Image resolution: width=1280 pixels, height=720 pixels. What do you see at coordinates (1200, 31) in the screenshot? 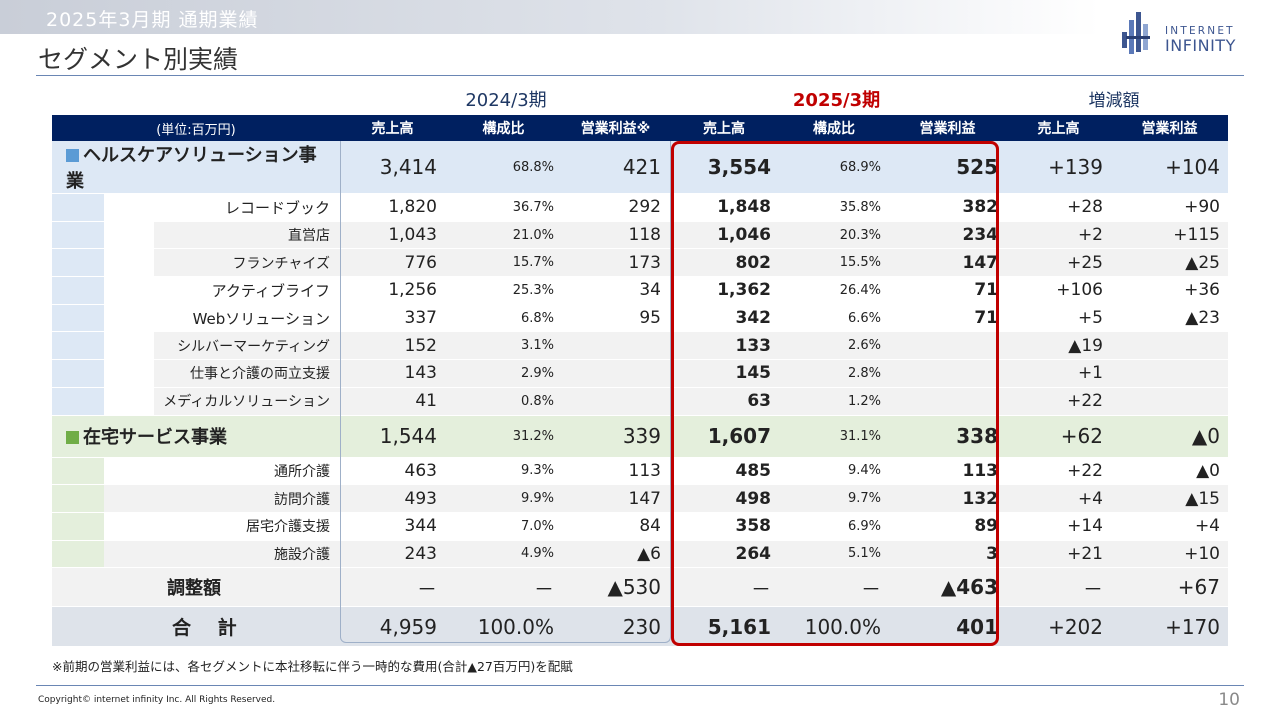
I see `logo-text-line1: INTERNET` at bounding box center [1200, 31].